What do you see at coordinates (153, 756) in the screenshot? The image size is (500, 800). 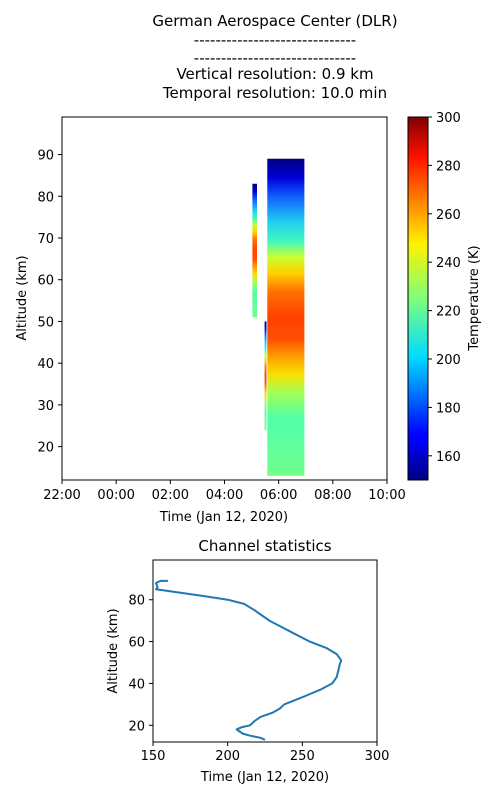 I see `line-x-tick-label: 150` at bounding box center [153, 756].